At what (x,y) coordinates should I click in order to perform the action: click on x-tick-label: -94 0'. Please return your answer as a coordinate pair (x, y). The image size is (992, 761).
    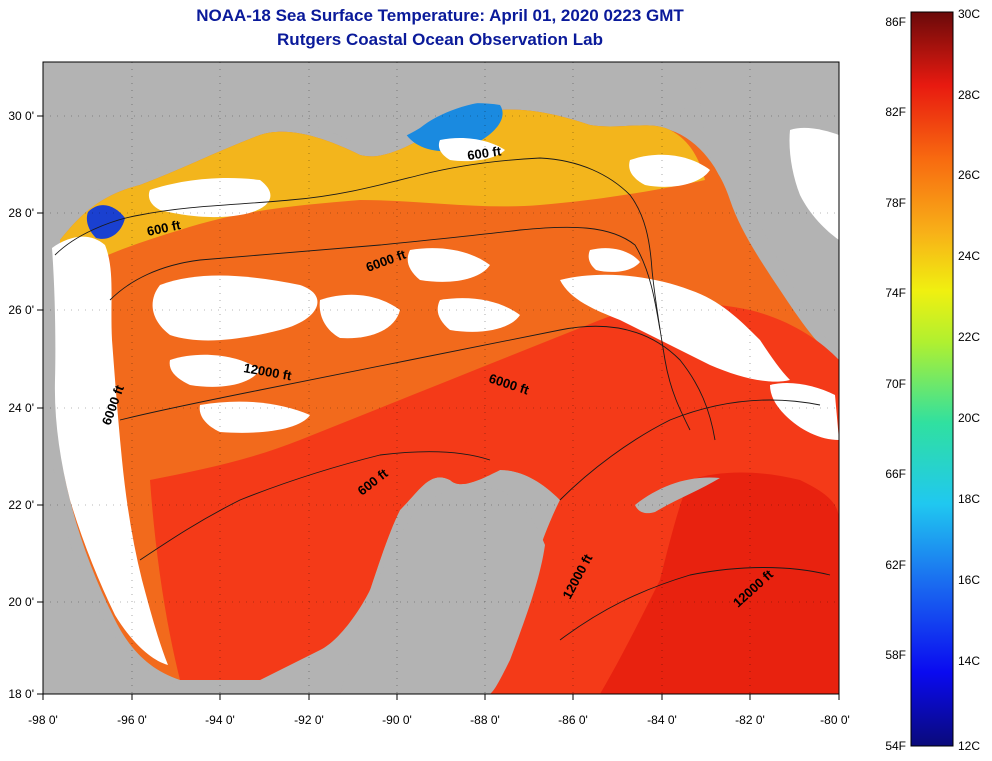
    Looking at the image, I should click on (220, 720).